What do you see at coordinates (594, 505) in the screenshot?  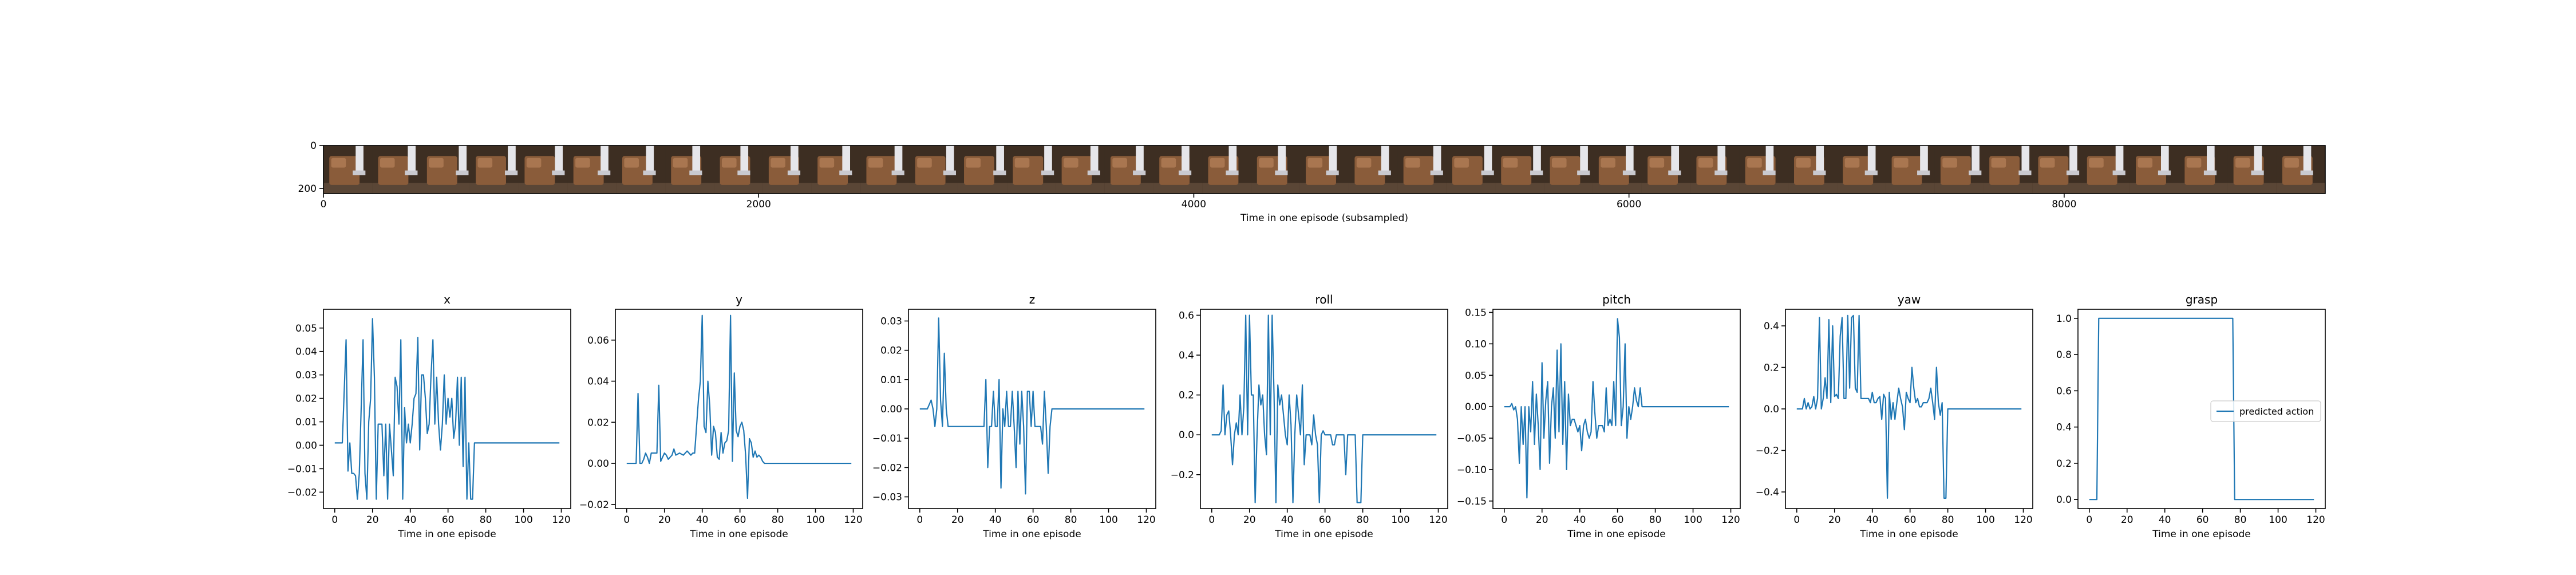 I see `ytick-label: −0.02` at bounding box center [594, 505].